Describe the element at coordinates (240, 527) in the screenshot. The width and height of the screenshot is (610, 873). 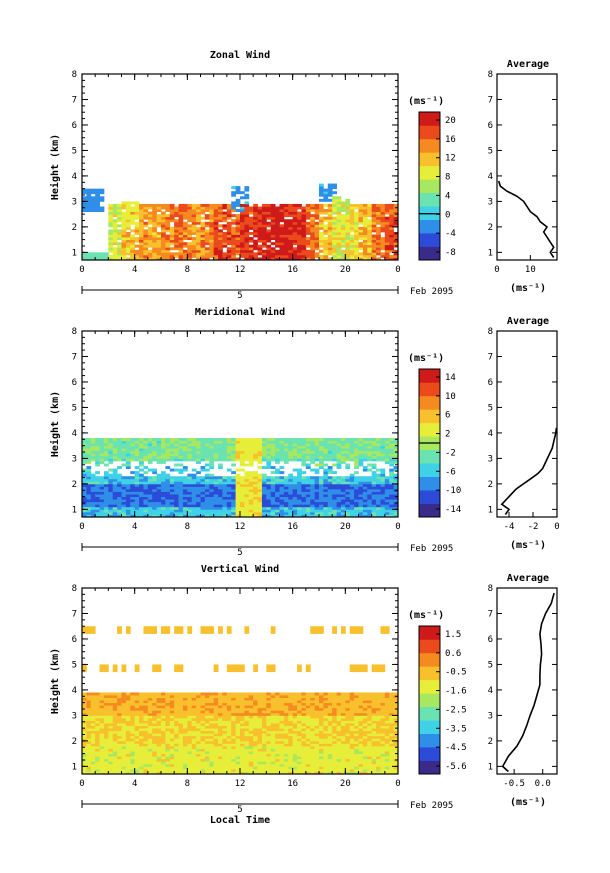
I see `x-tick-label: 12` at that location.